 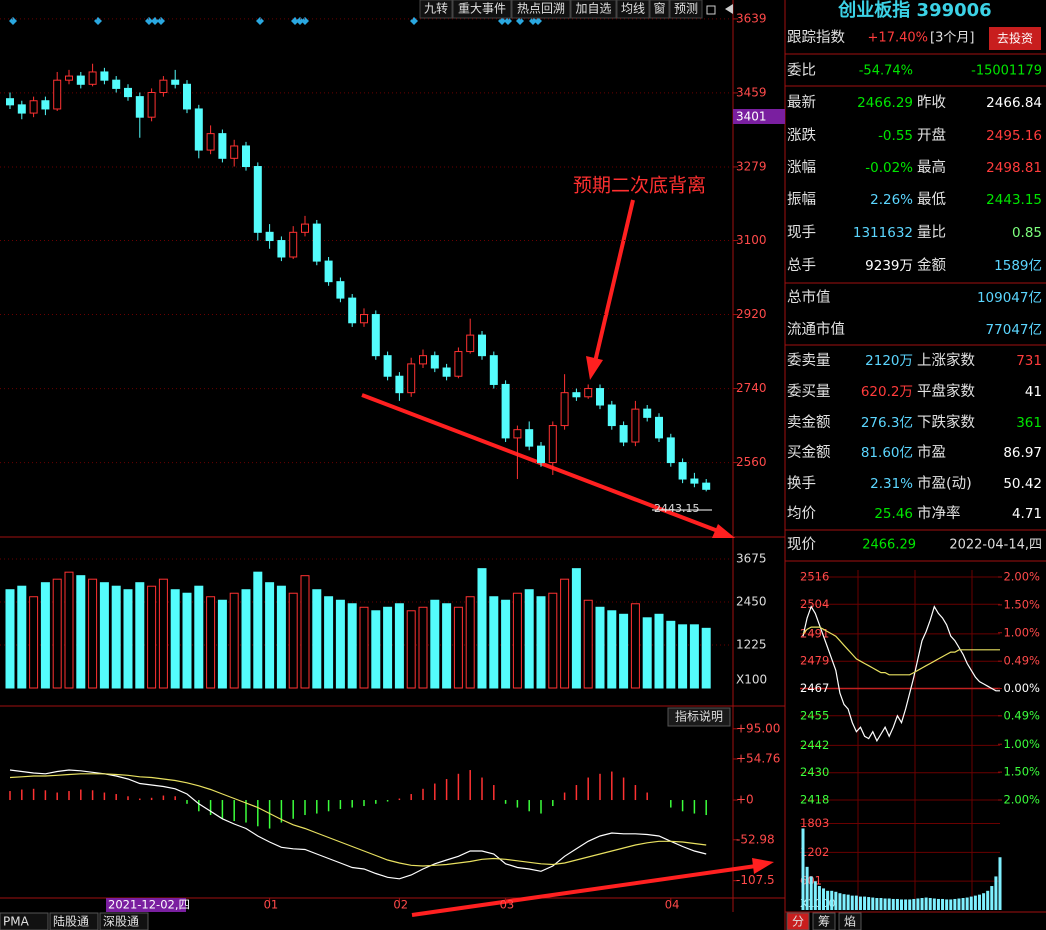 I want to click on toolbar-label: 均线, so click(x=633, y=9).